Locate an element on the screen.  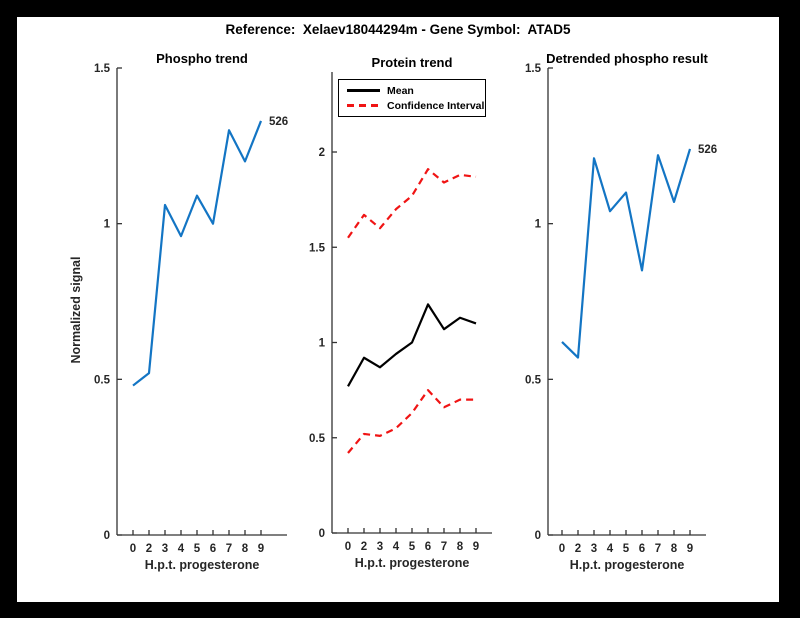
legend-label-confidence-interval: Confidence Interval is located at coordinates (436, 105).